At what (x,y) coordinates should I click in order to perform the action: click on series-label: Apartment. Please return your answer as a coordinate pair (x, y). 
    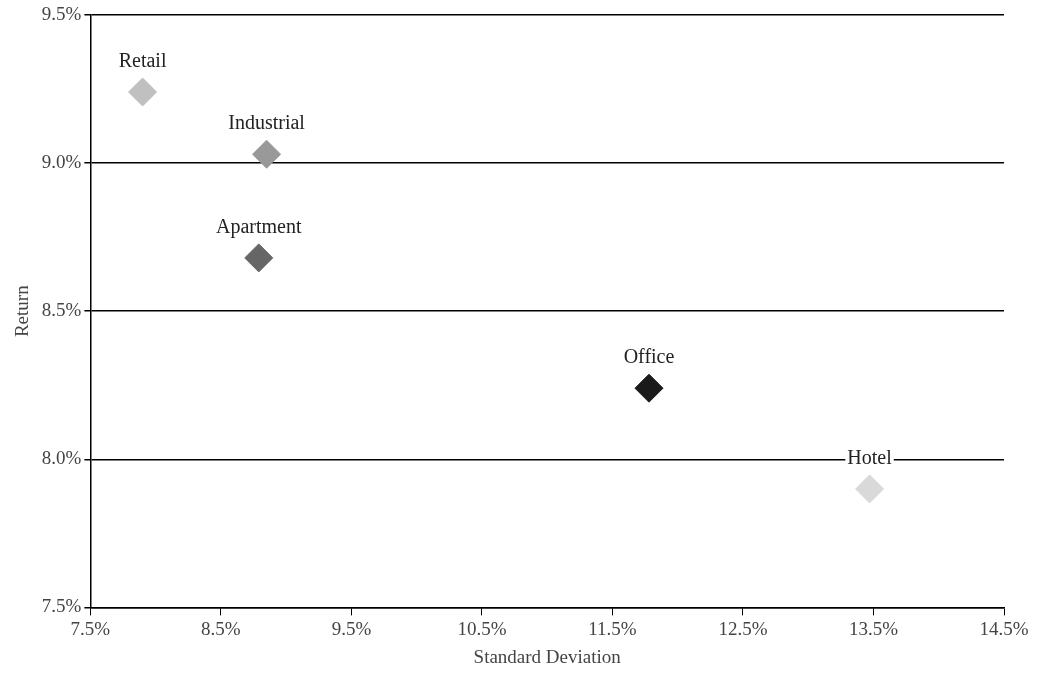
    Looking at the image, I should click on (258, 227).